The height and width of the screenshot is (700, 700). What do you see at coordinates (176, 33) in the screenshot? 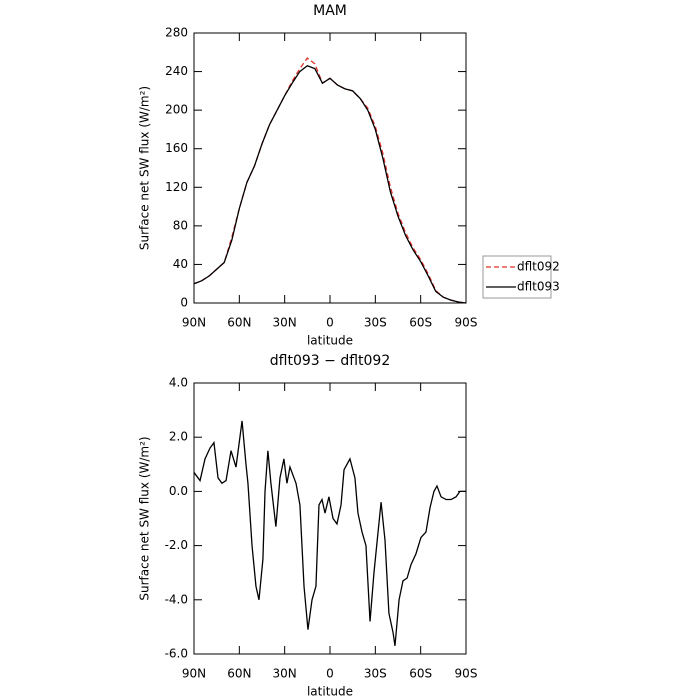
I see `y-tick-label: 280` at bounding box center [176, 33].